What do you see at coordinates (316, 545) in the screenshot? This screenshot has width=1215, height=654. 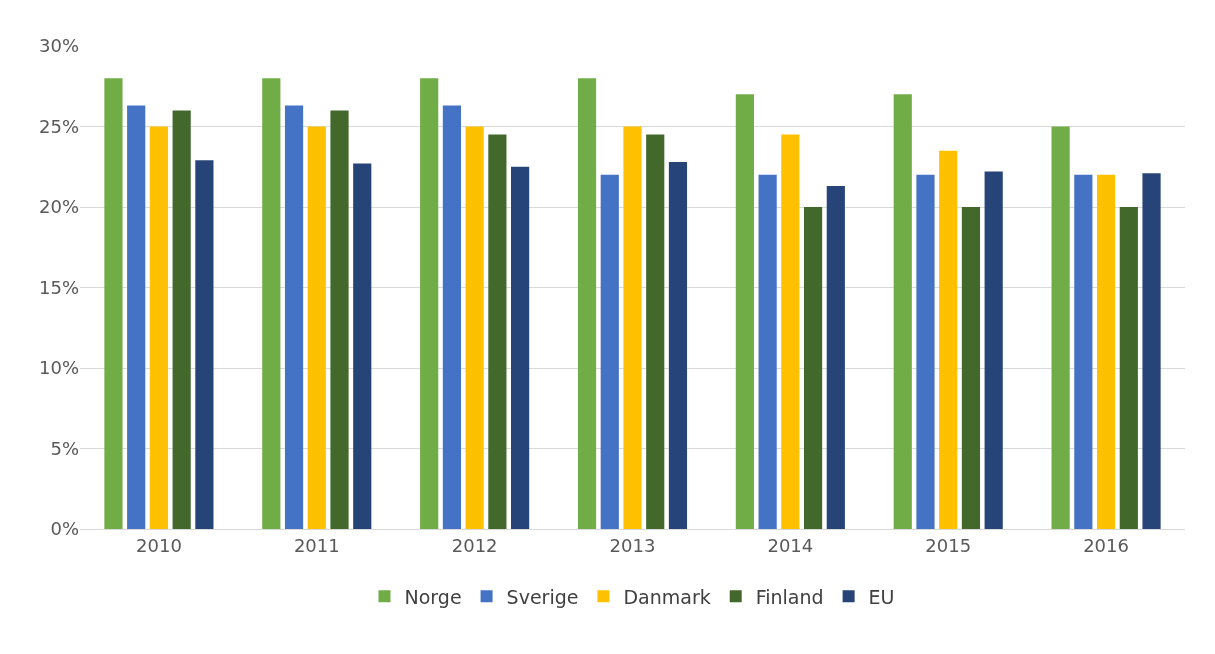 I see `x-tick-label: 2011` at bounding box center [316, 545].